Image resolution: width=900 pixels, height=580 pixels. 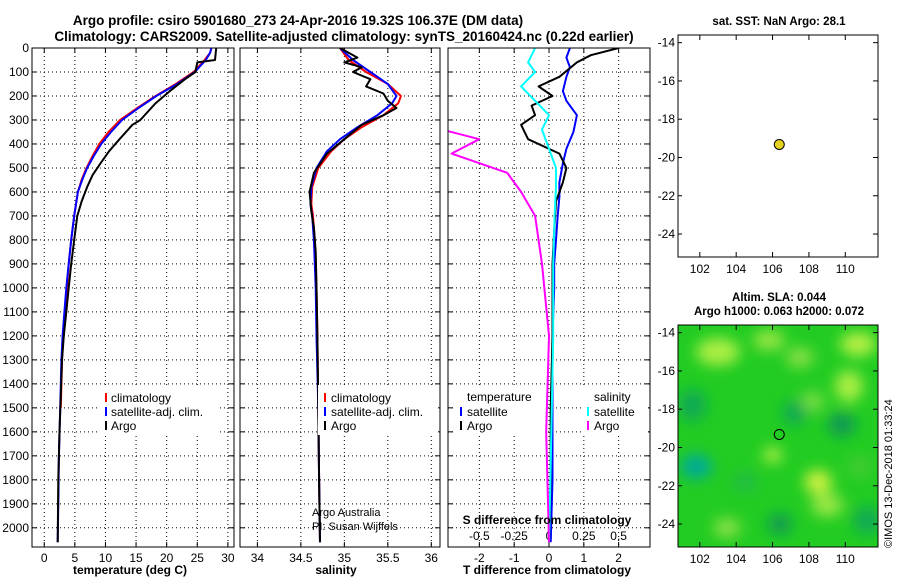 What do you see at coordinates (15, 480) in the screenshot?
I see `y-tick-label: 1800` at bounding box center [15, 480].